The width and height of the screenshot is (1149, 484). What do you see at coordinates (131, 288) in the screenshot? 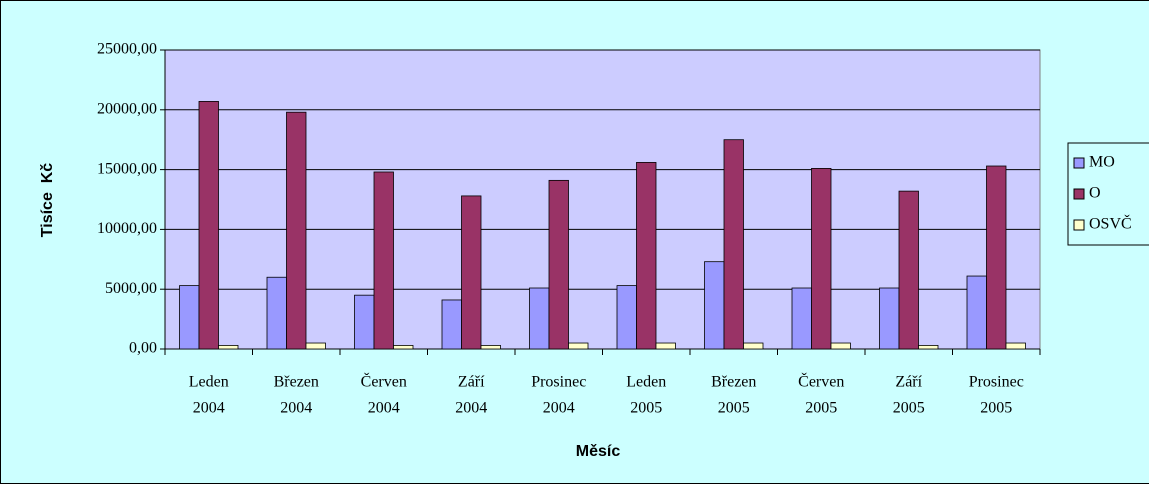
I see `y-tick-label: 5000,00` at bounding box center [131, 288].